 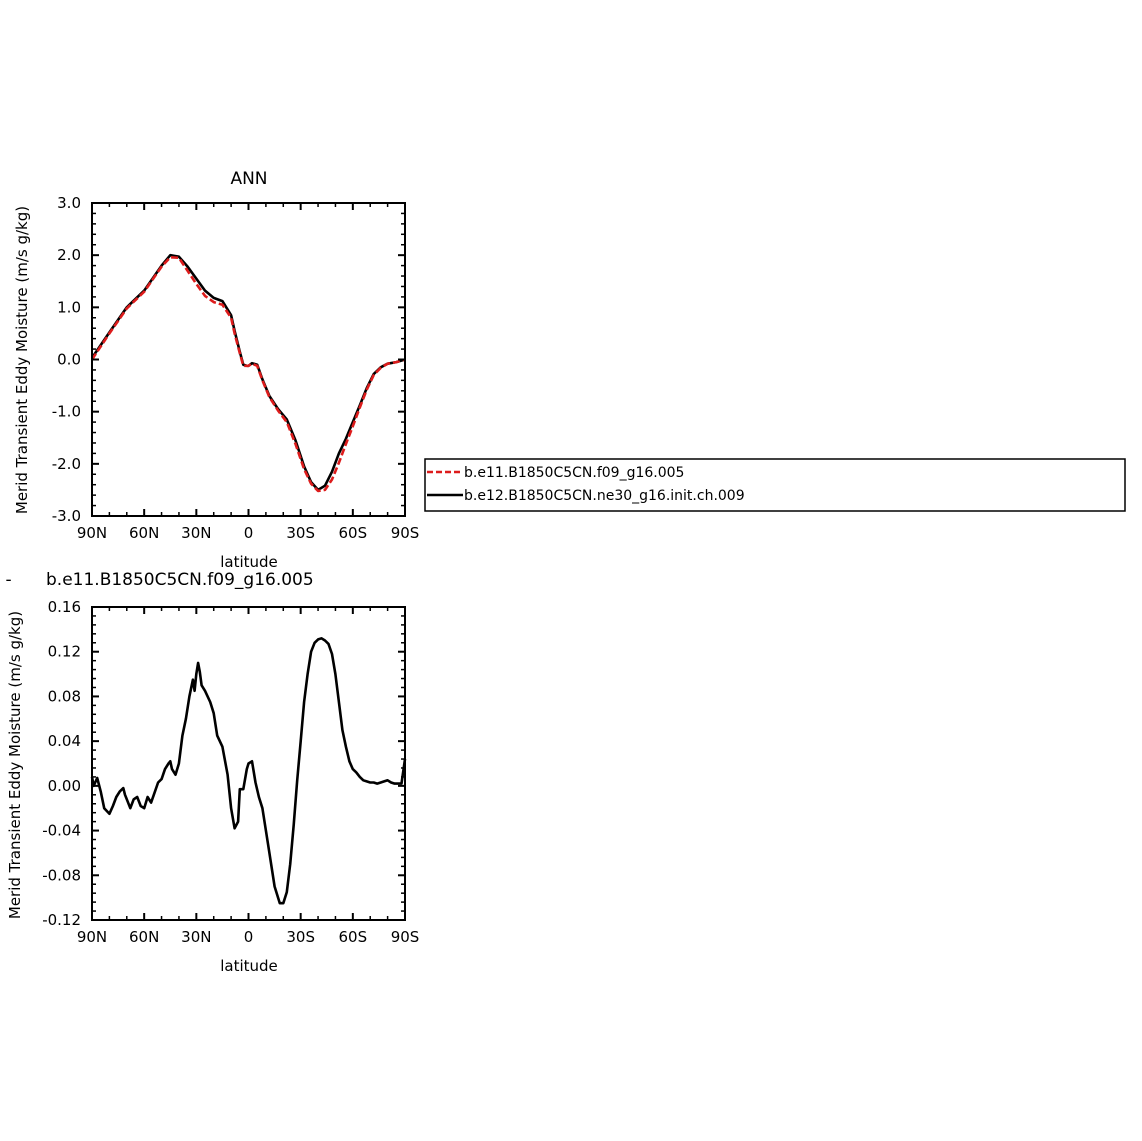 I want to click on bottom-x-axis-title: latitude, so click(x=249, y=966).